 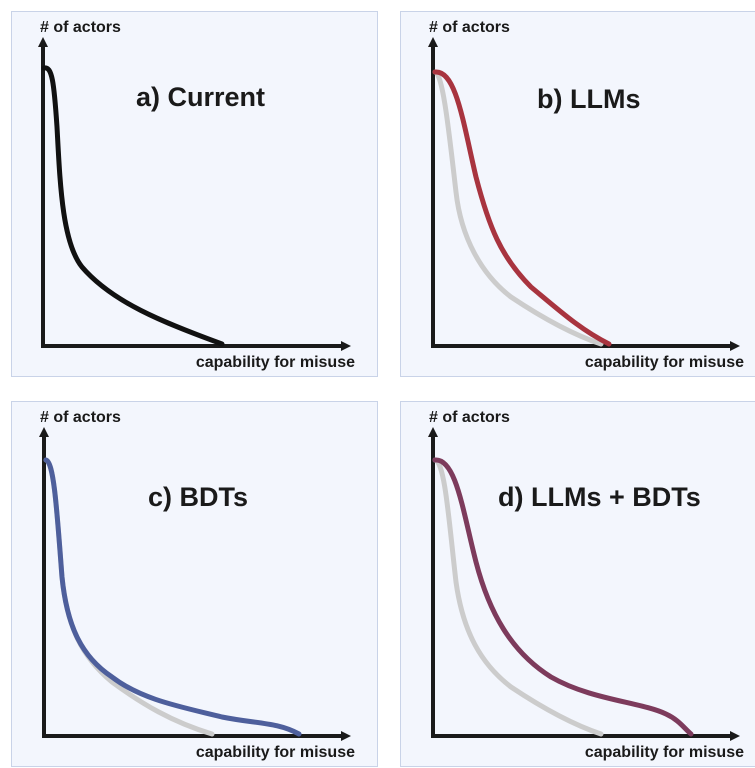 I want to click on curve-bdts, so click(x=172, y=597).